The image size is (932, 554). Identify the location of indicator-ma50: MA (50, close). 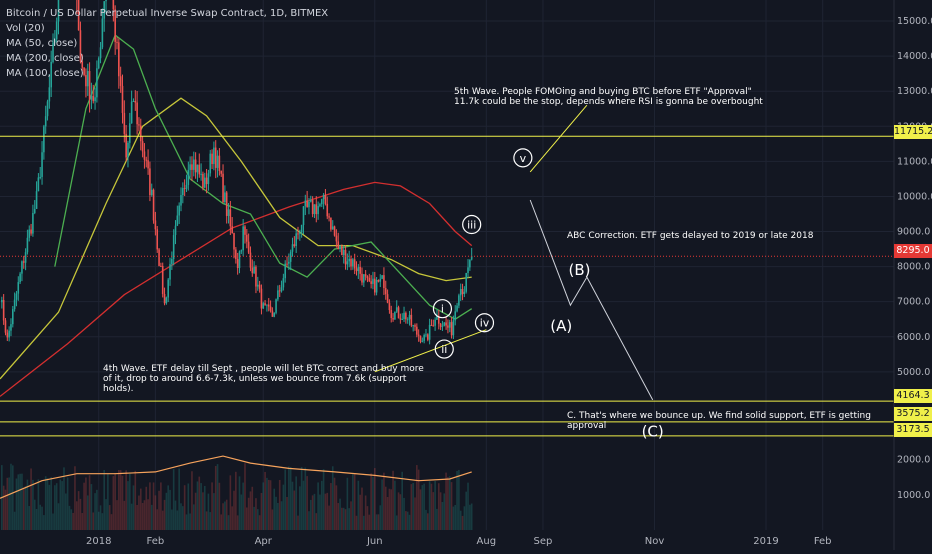
(42, 43).